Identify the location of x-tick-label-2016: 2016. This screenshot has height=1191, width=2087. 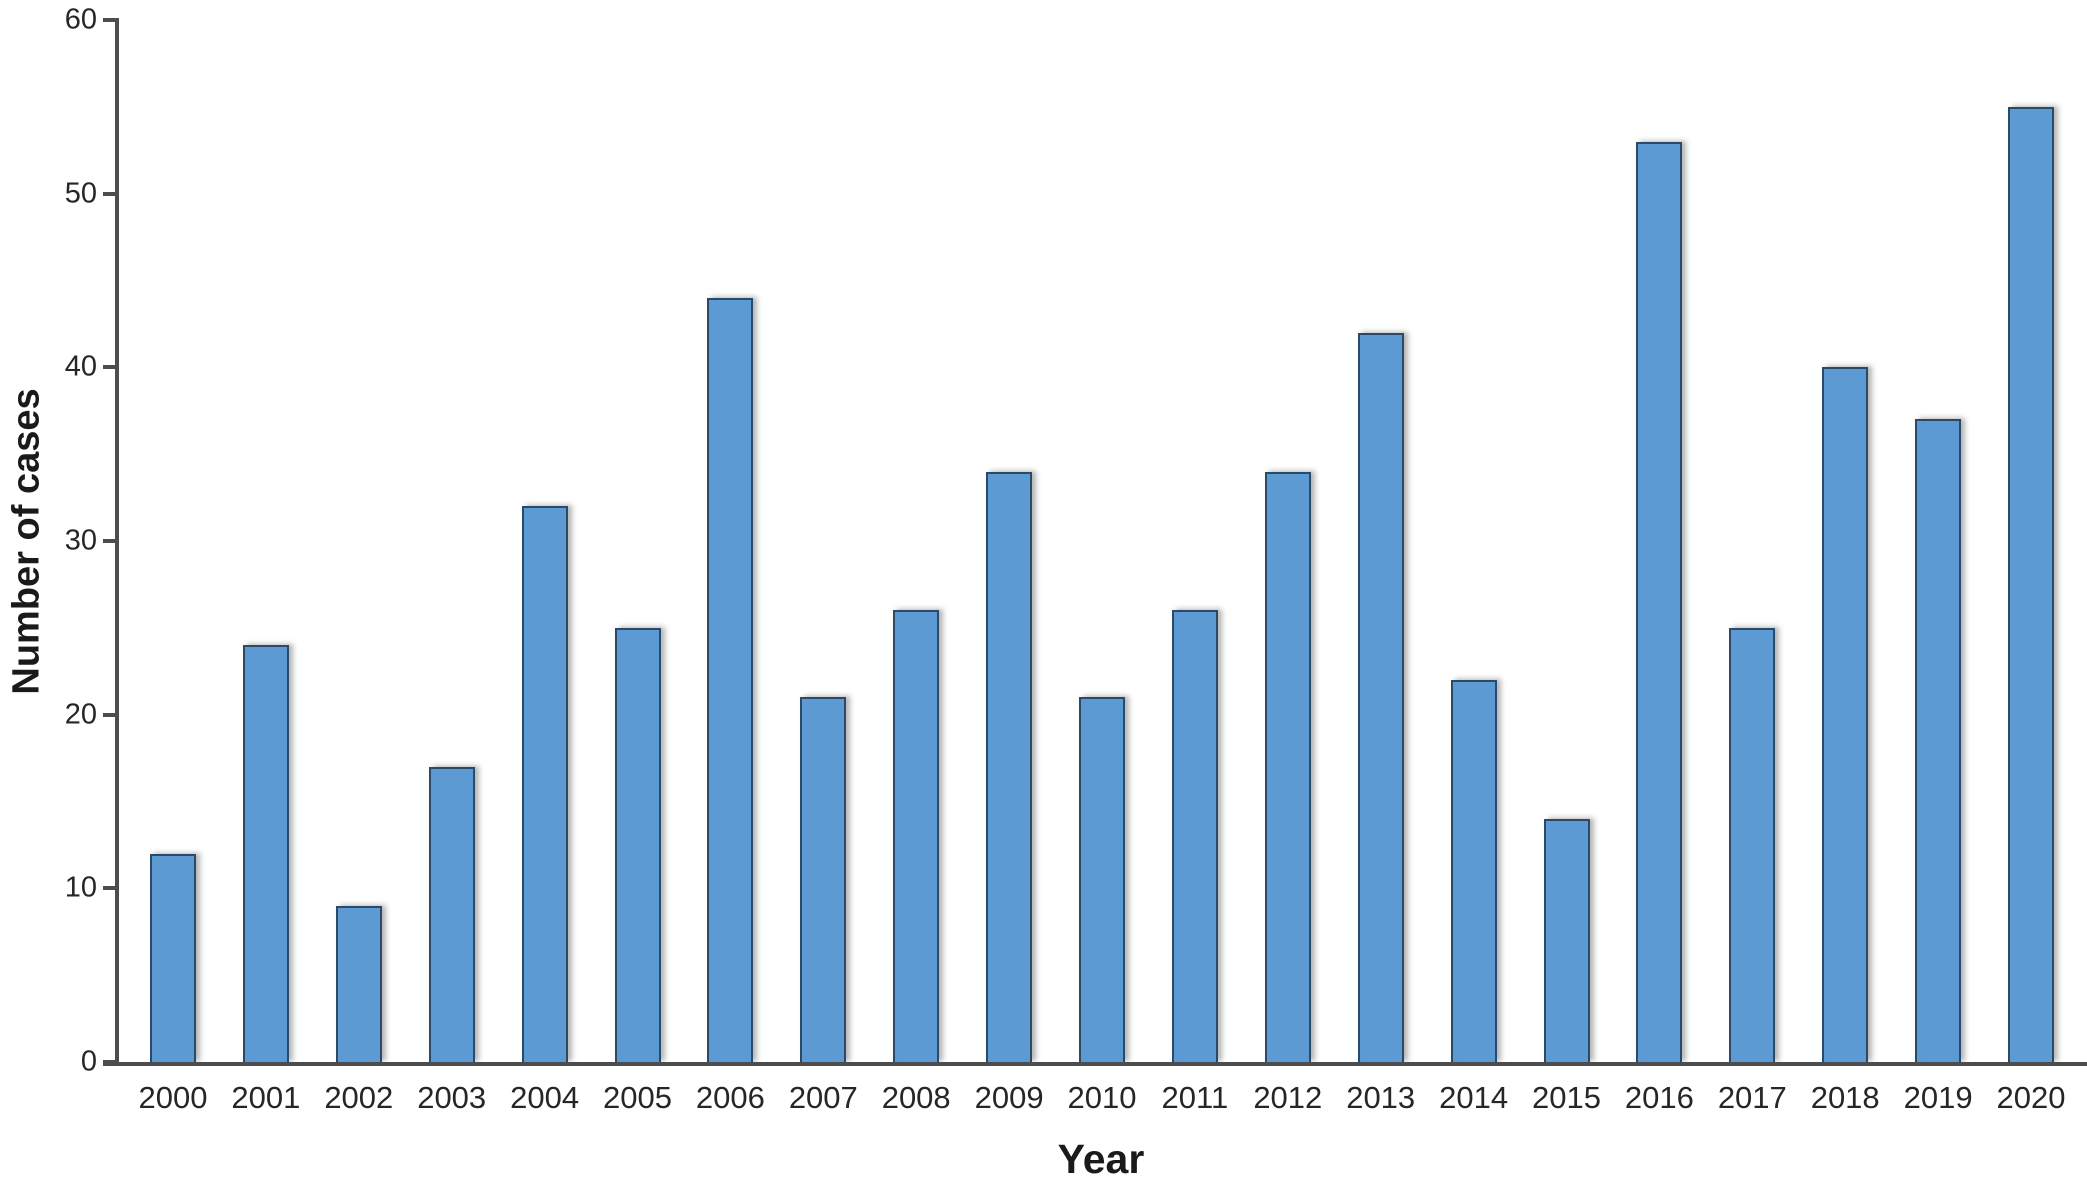
(1659, 1097).